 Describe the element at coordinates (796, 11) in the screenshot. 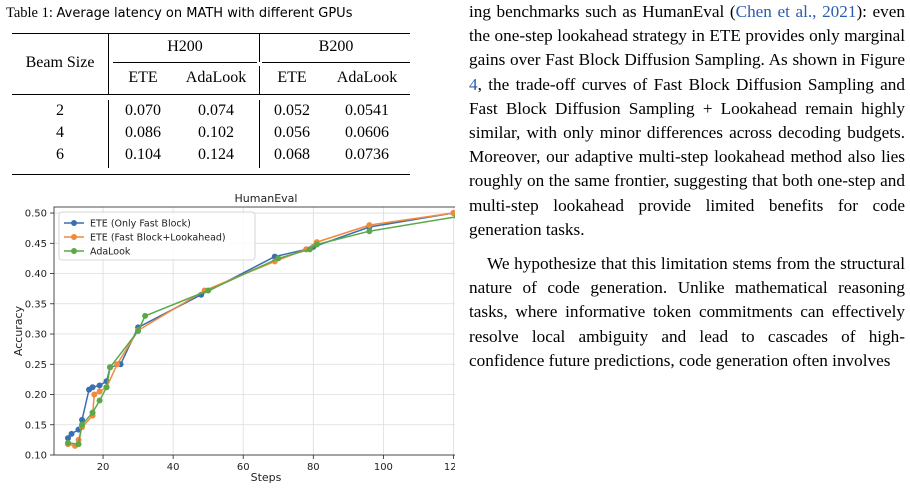

I see `citation-link: Chen et al., 2021` at that location.